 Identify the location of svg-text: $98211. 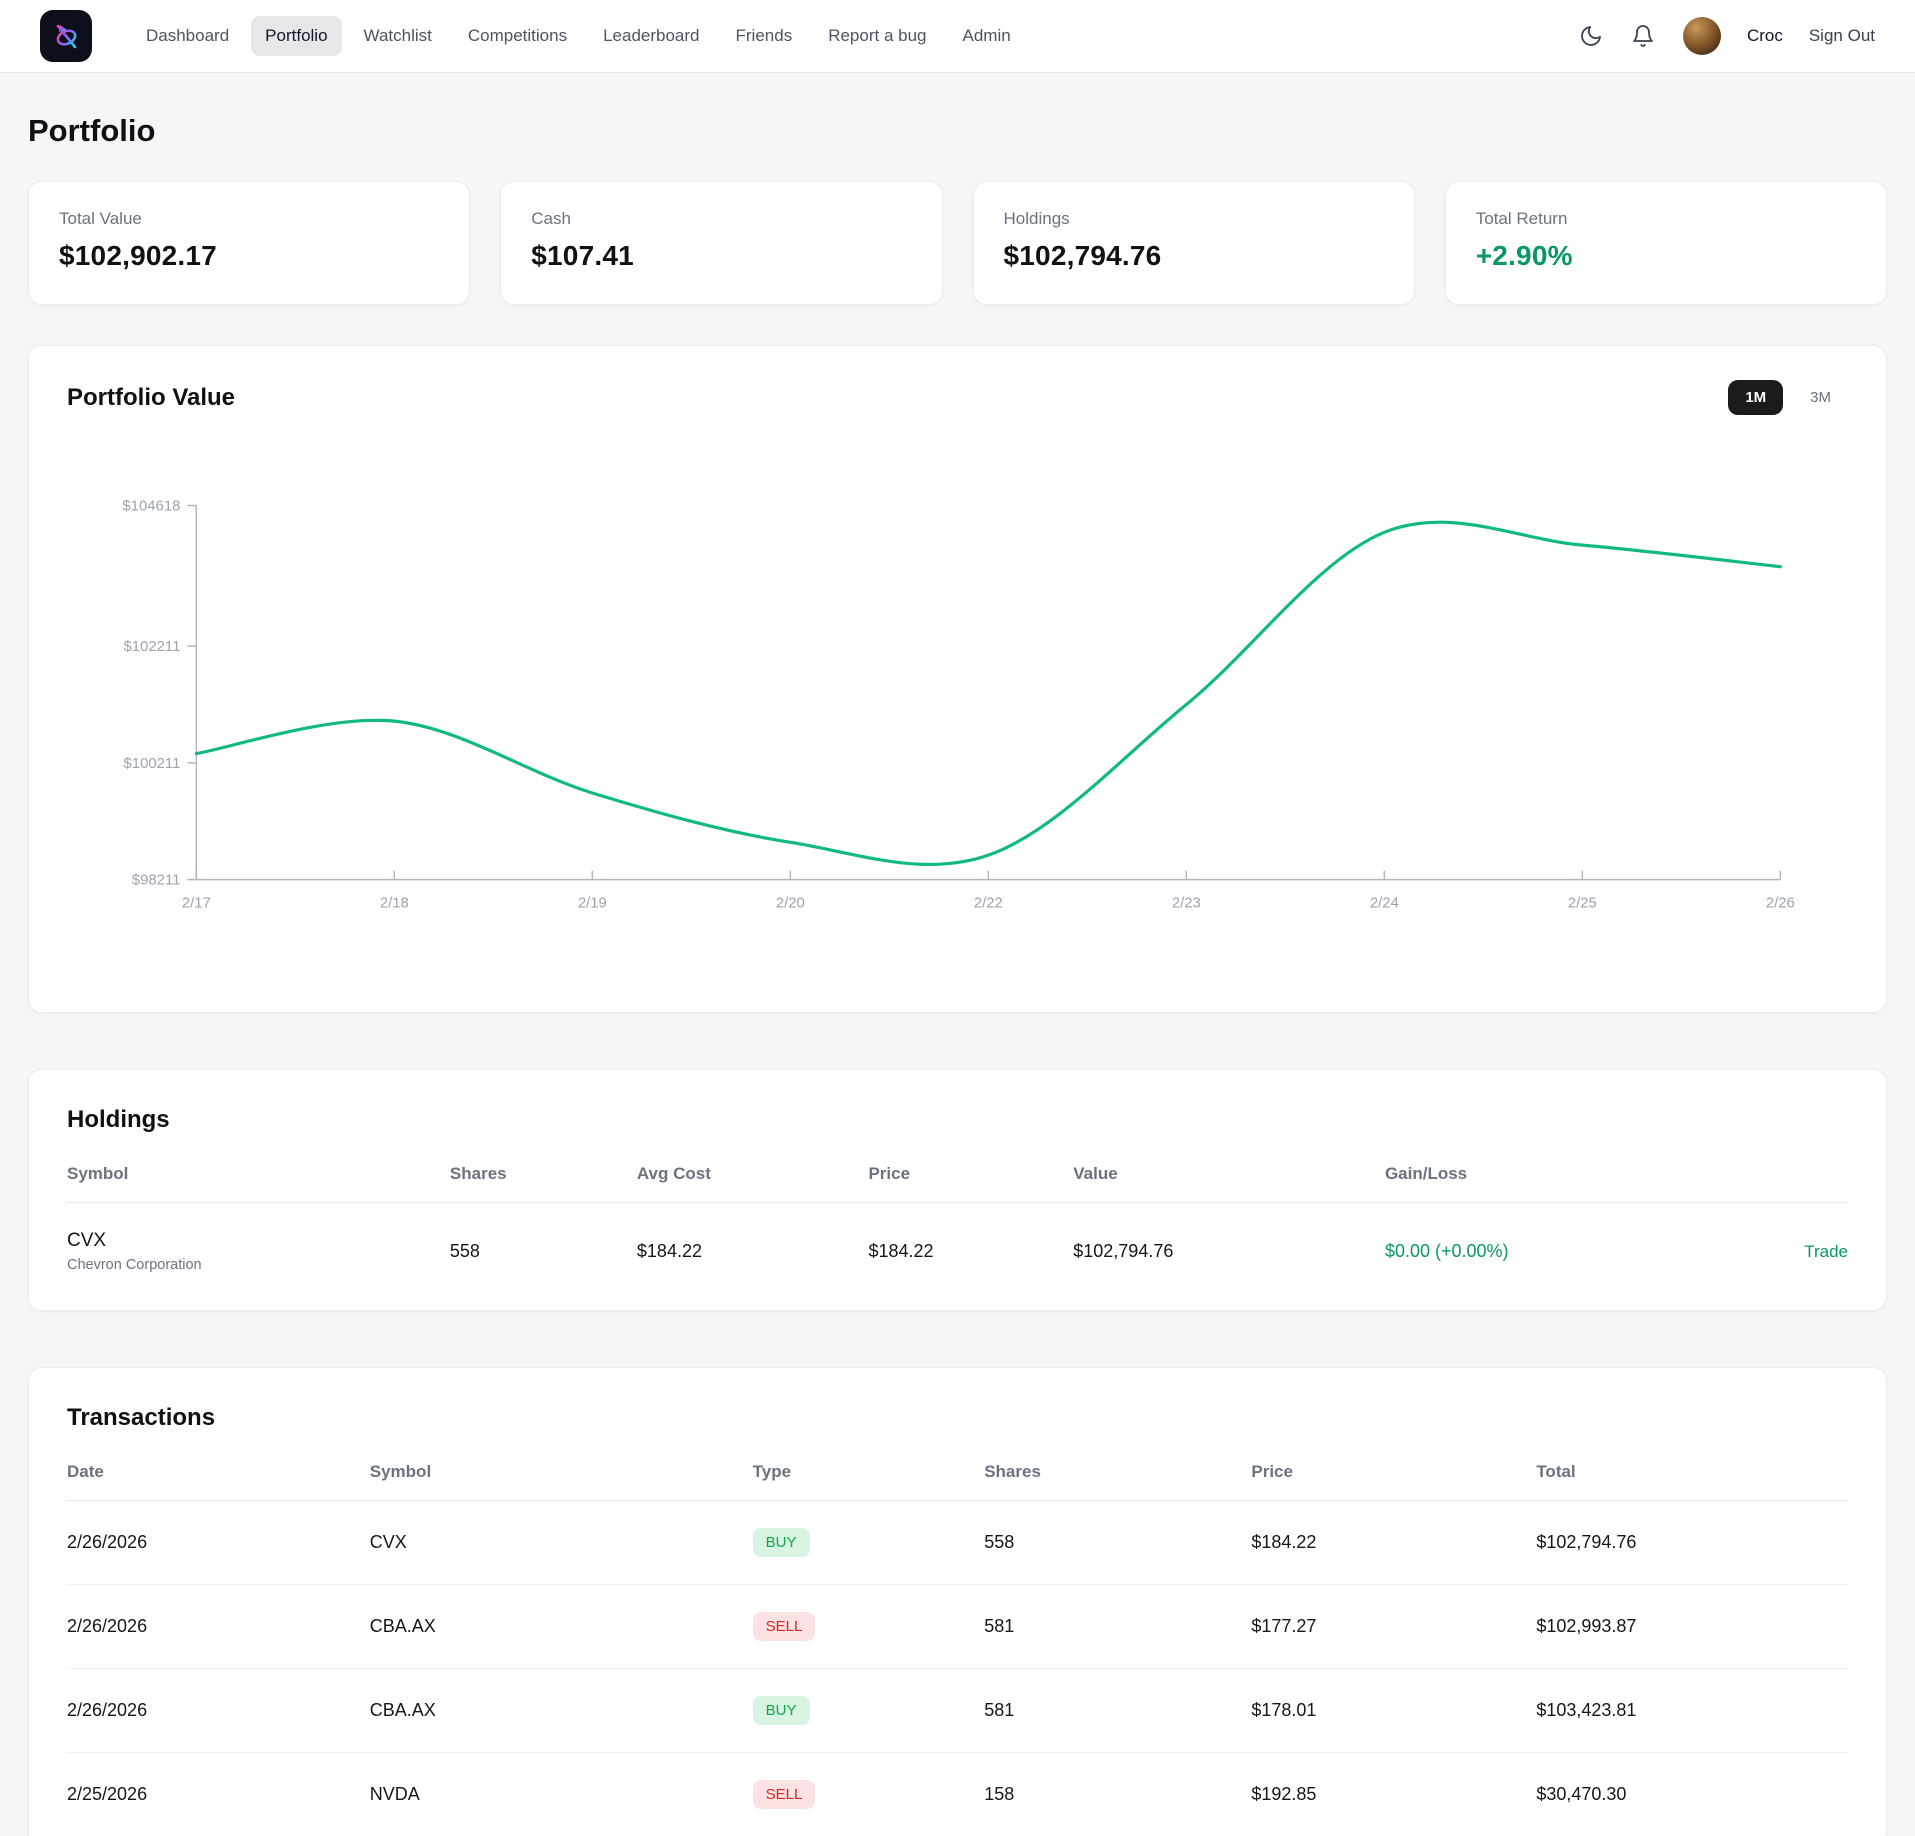
(156, 880).